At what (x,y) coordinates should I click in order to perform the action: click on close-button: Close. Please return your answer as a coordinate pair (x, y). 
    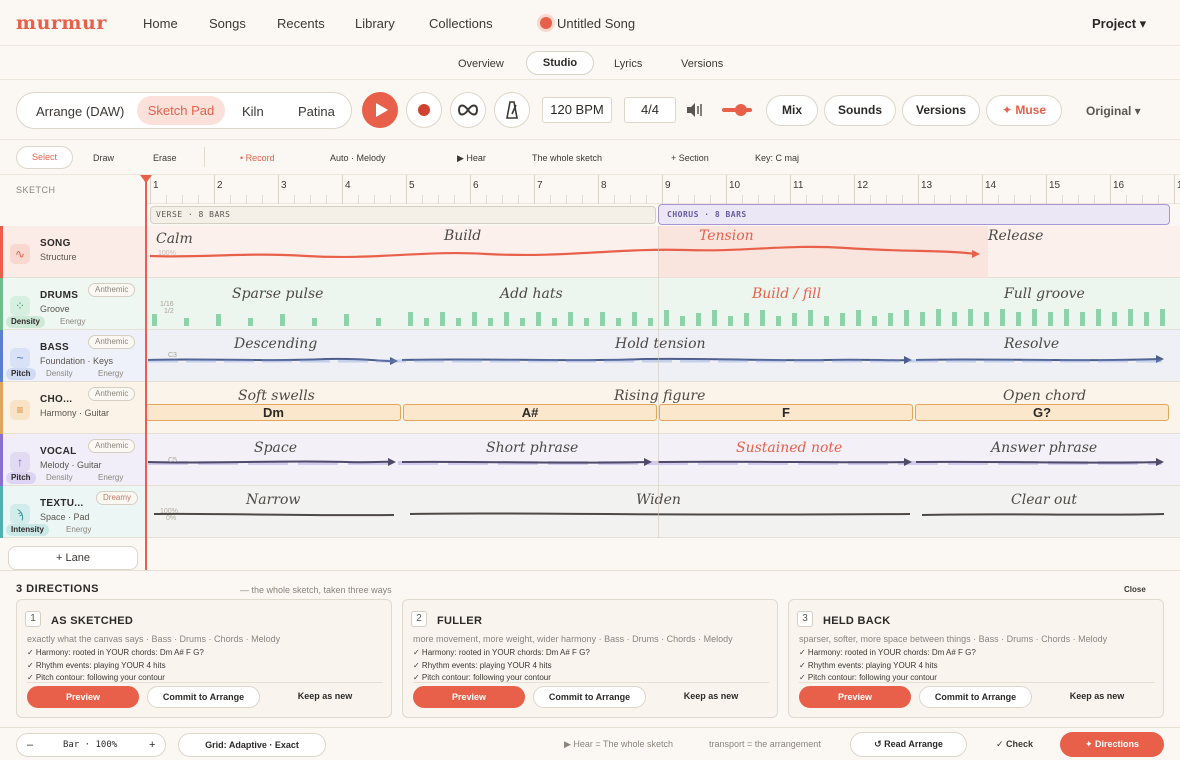
    Looking at the image, I should click on (1135, 589).